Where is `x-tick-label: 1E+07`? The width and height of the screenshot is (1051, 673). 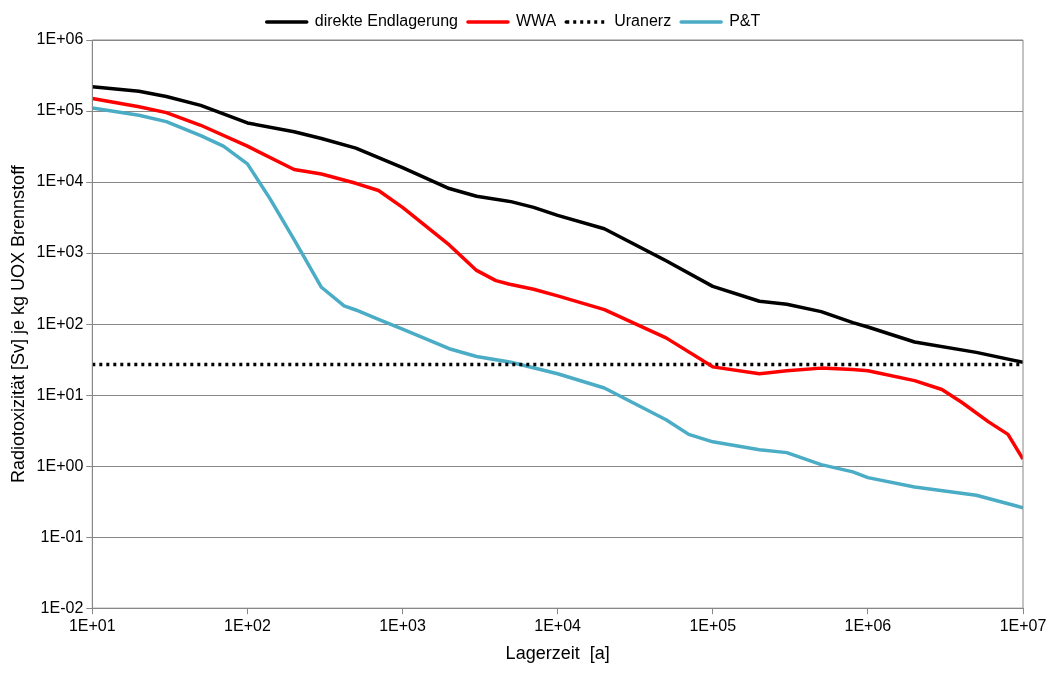 x-tick-label: 1E+07 is located at coordinates (1023, 626).